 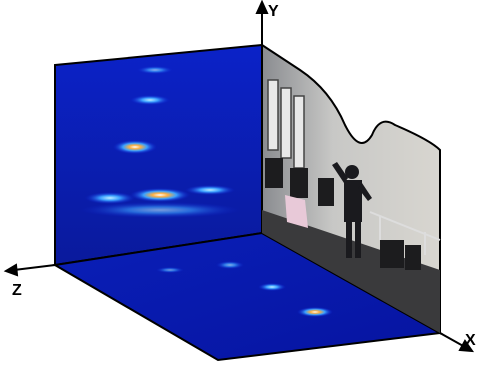 What do you see at coordinates (452, 340) in the screenshot?
I see `x-axis-line` at bounding box center [452, 340].